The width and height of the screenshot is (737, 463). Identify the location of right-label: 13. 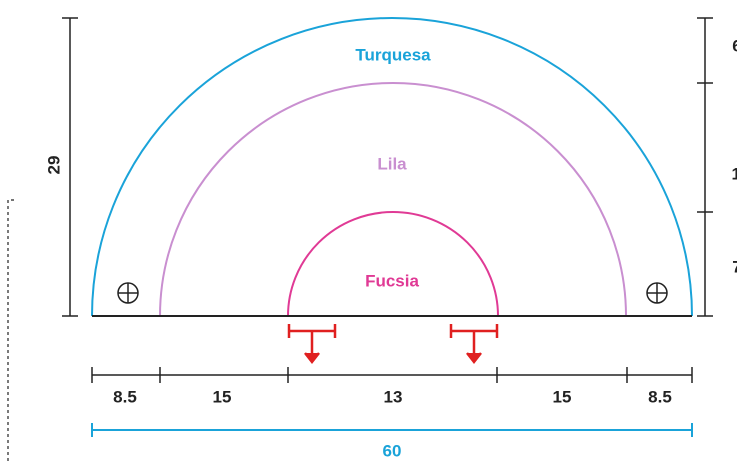
(734, 173).